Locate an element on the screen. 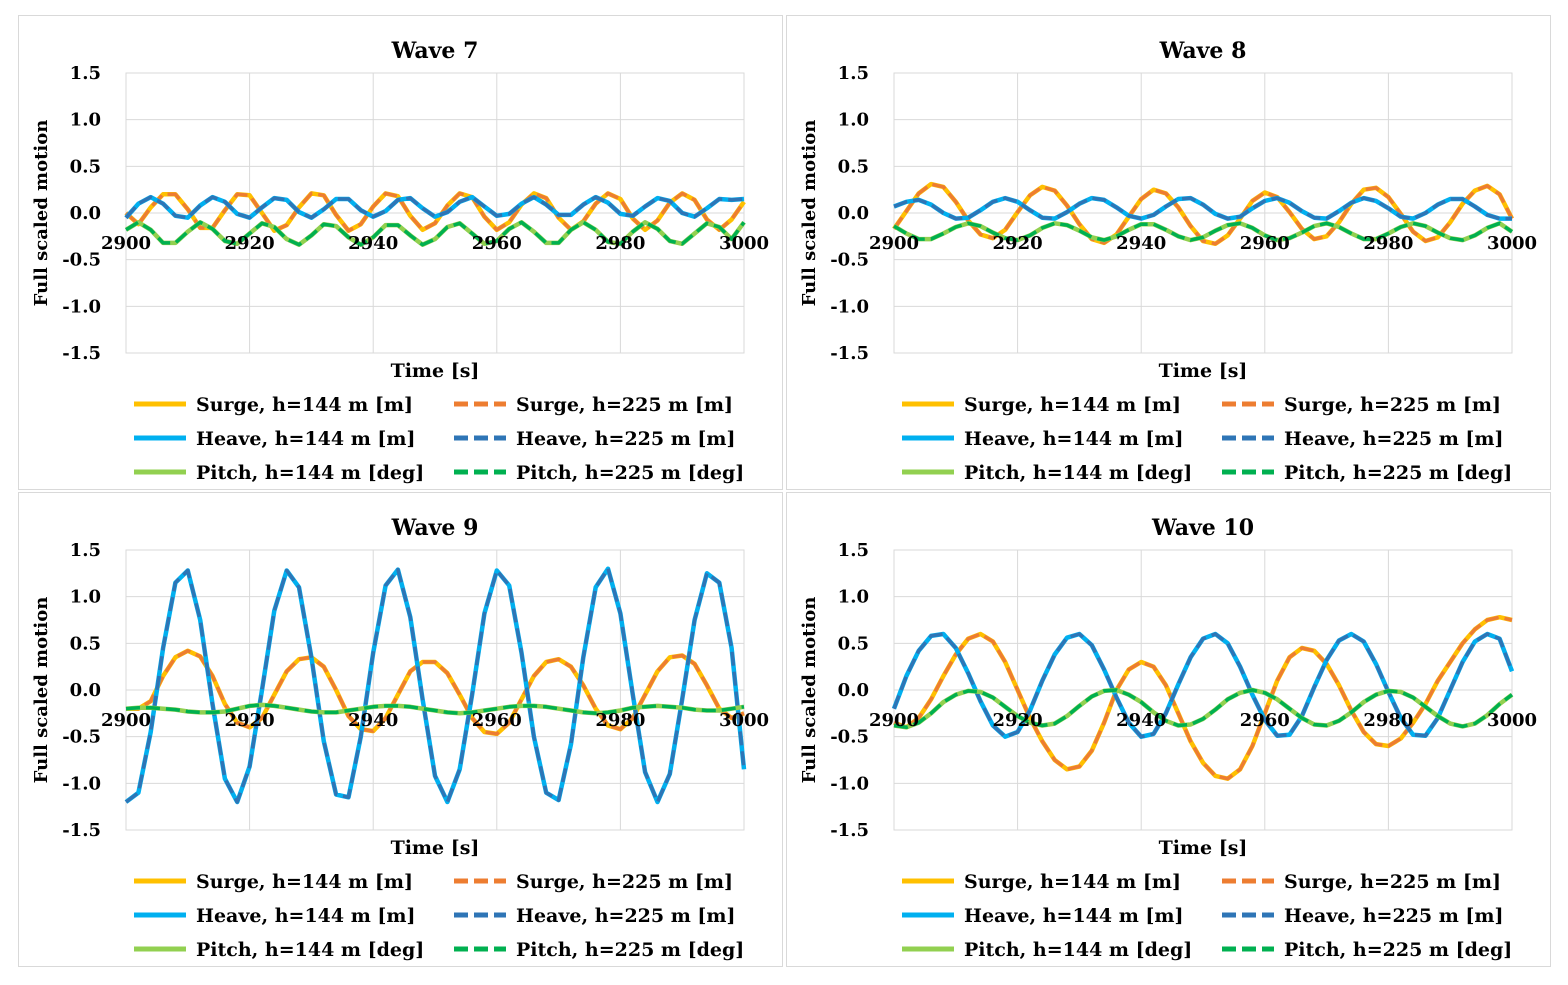  chart-title: Wave 7 is located at coordinates (435, 51).